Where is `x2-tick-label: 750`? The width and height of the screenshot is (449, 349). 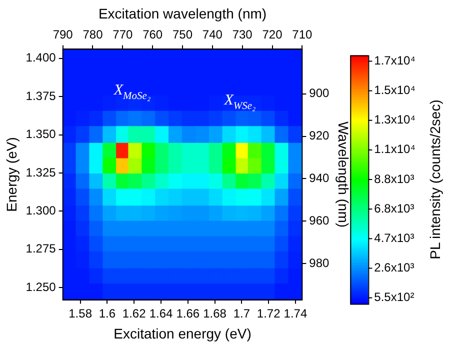 x2-tick-label: 750 is located at coordinates (182, 34).